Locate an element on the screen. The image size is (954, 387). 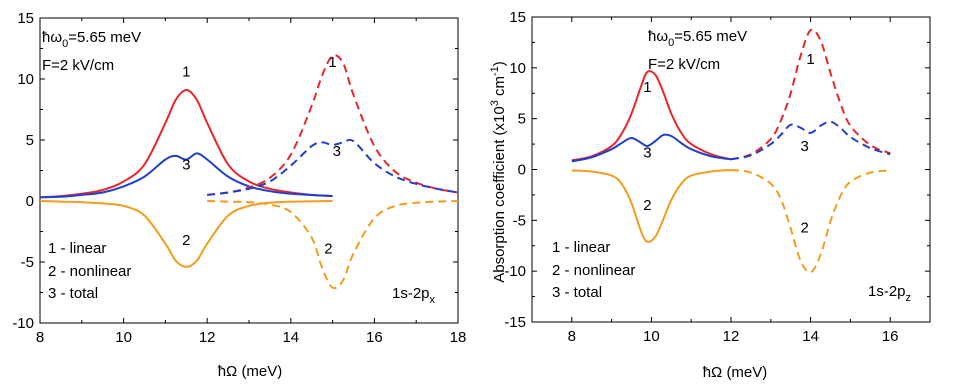
y-axis-label-end: ) is located at coordinates (499, 63).